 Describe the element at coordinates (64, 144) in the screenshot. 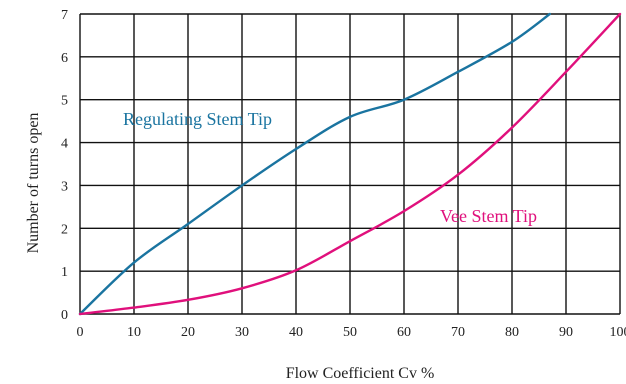

I see `y-tick-label: 4` at that location.